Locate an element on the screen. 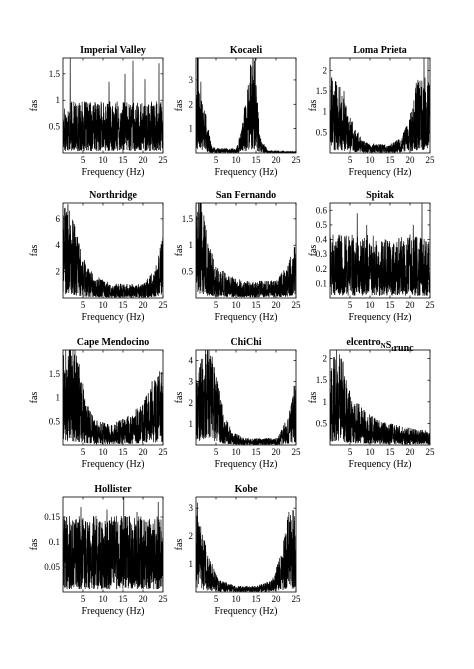 The width and height of the screenshot is (474, 669). series-line-hollister is located at coordinates (113, 543).